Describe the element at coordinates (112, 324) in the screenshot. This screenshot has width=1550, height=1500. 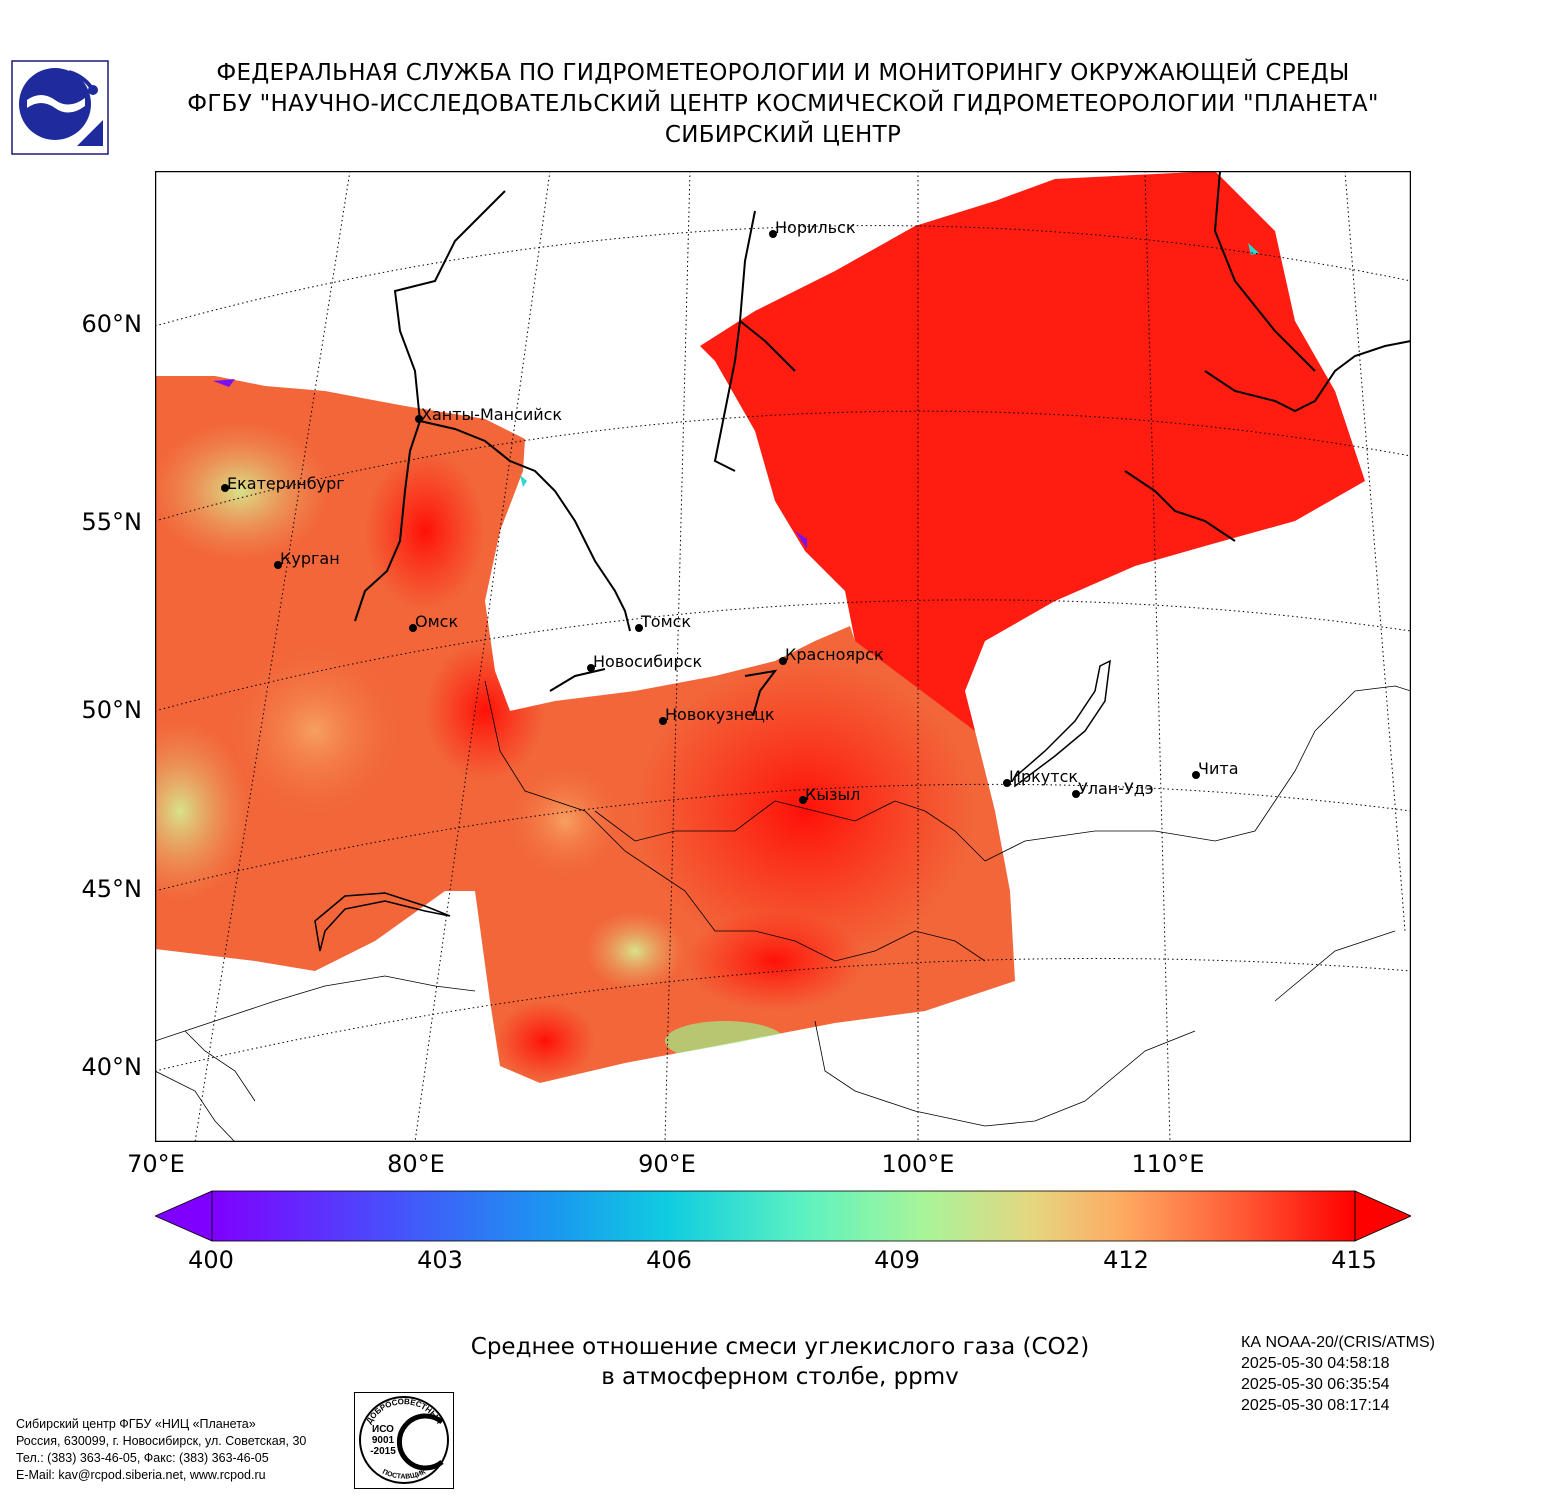
I see `lat-label-60: 60°N` at that location.